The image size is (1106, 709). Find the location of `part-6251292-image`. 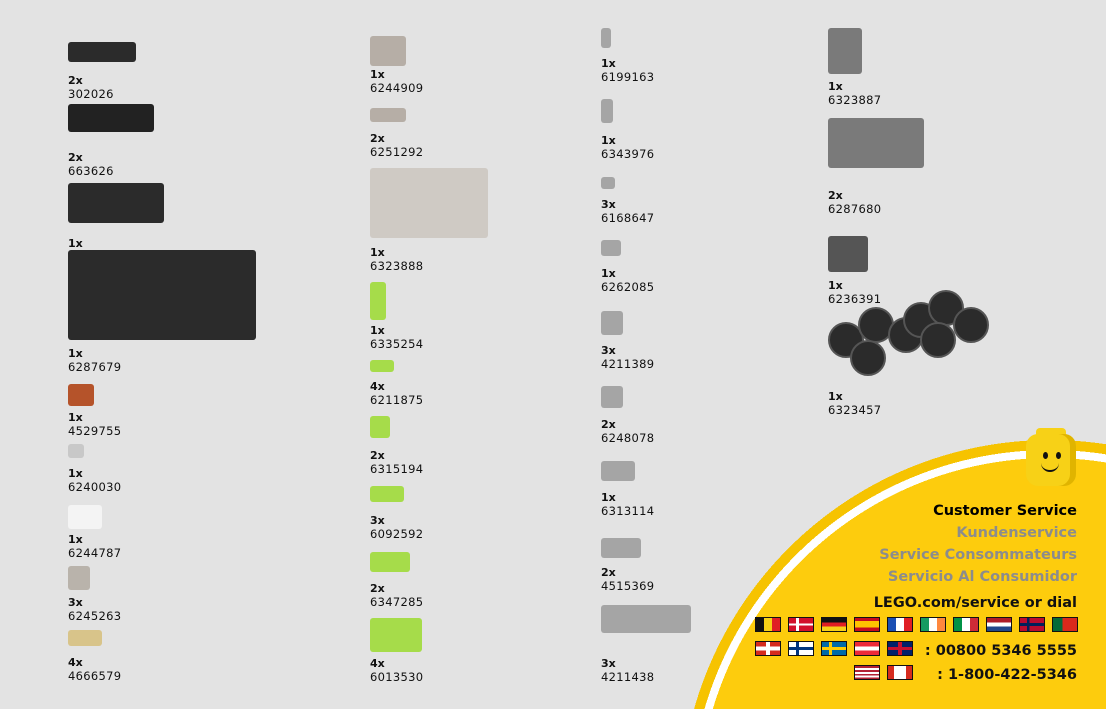

part-6251292-image is located at coordinates (388, 115).